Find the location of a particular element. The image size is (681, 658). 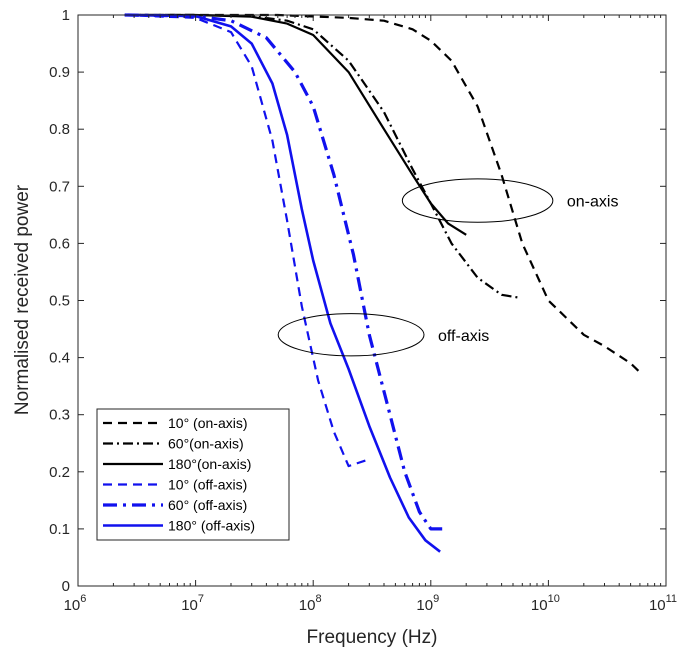

y-tick-label: 0.9 is located at coordinates (59, 72).